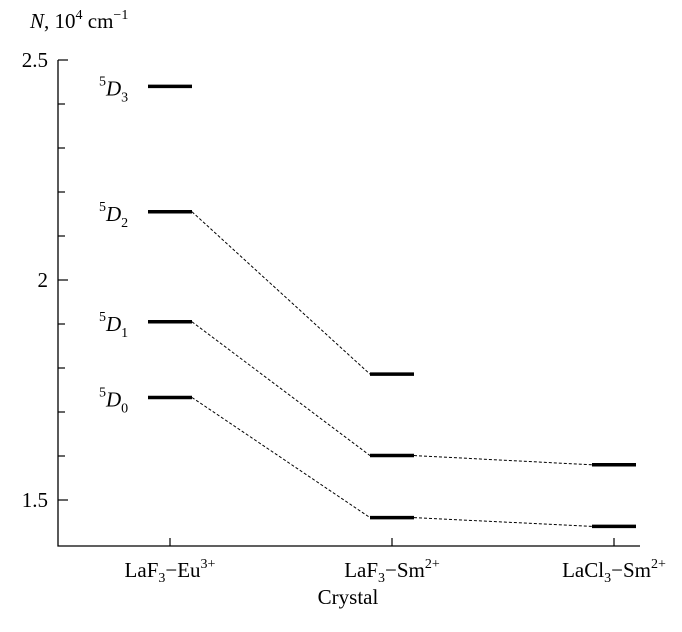 Image resolution: width=682 pixels, height=632 pixels. Describe the element at coordinates (170, 571) in the screenshot. I see `x-tick-label: LaF3−Eu3+` at that location.